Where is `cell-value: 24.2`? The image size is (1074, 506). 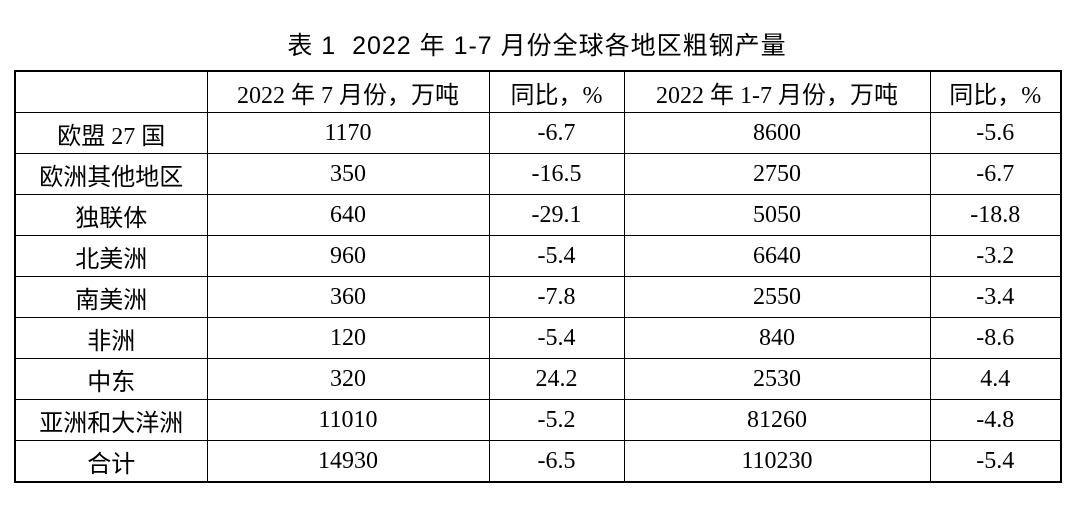
cell-value: 24.2 is located at coordinates (556, 379).